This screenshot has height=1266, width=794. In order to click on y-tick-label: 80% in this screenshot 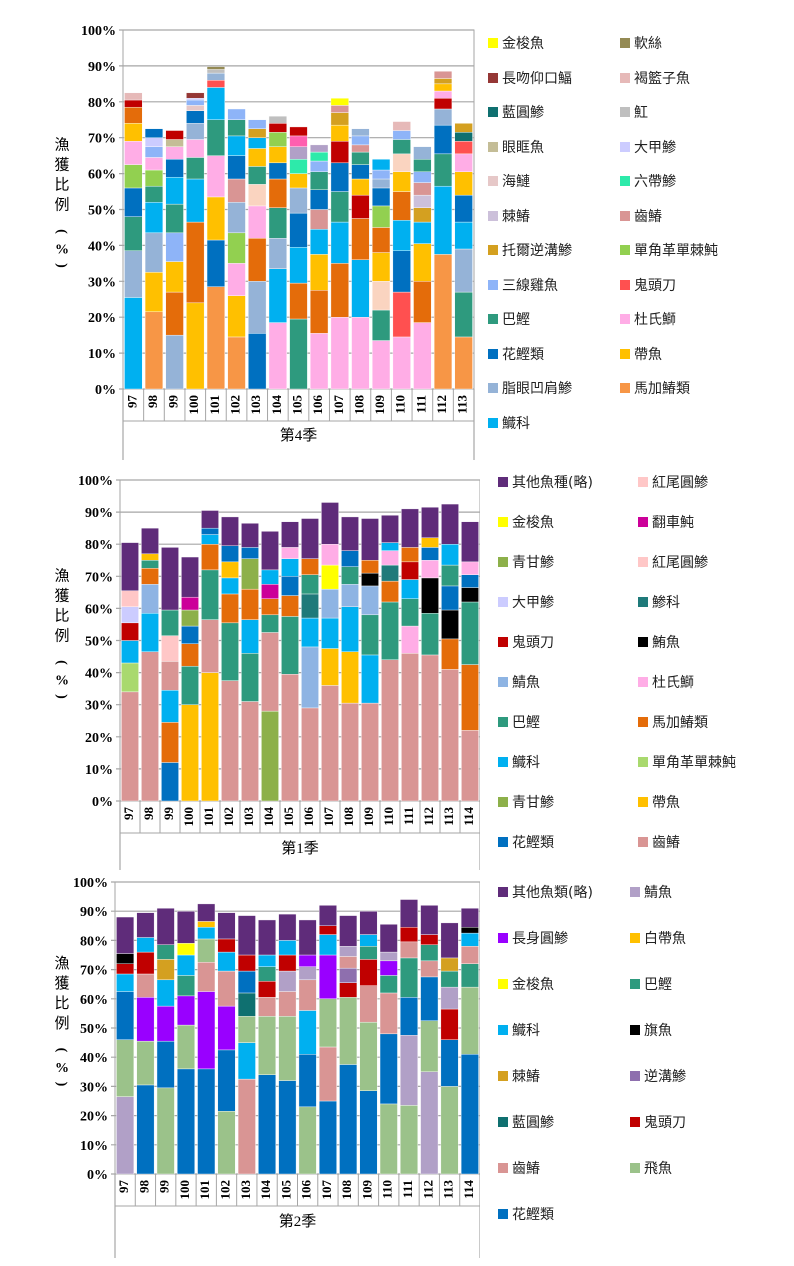, I will do `click(99, 545)`.